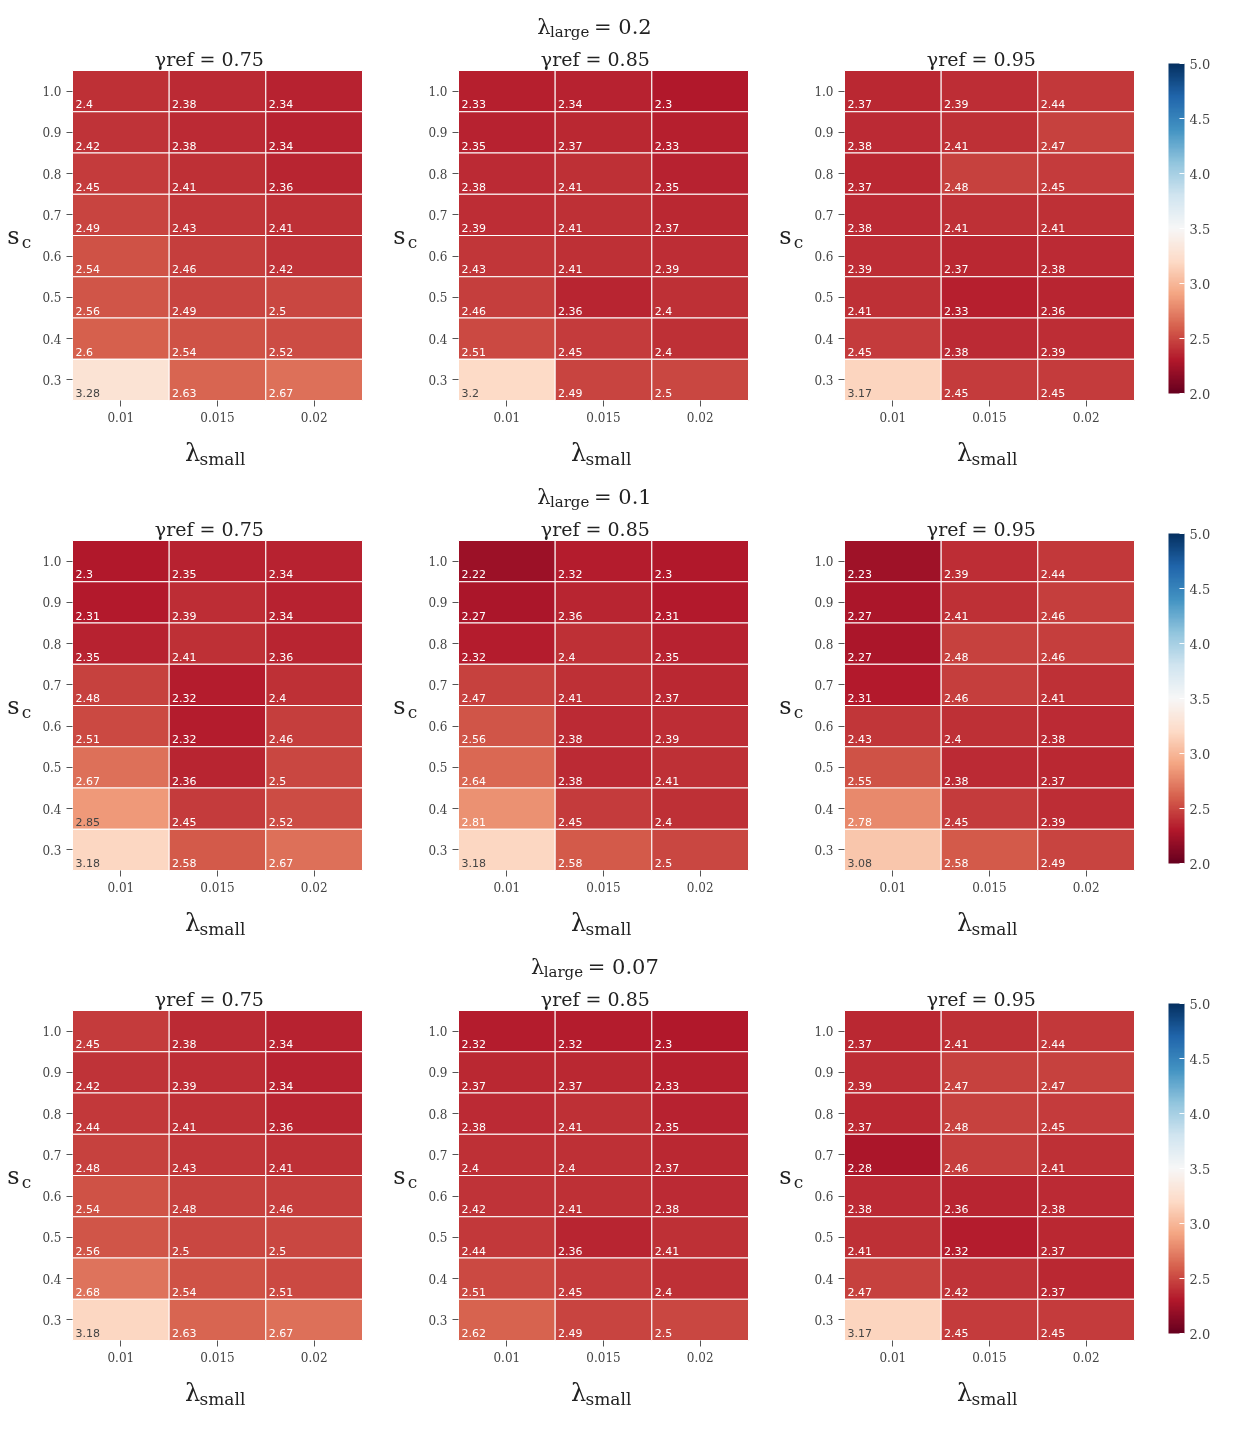 The height and width of the screenshot is (1429, 1248). I want to click on chart-title: γref = 0.75, so click(209, 528).